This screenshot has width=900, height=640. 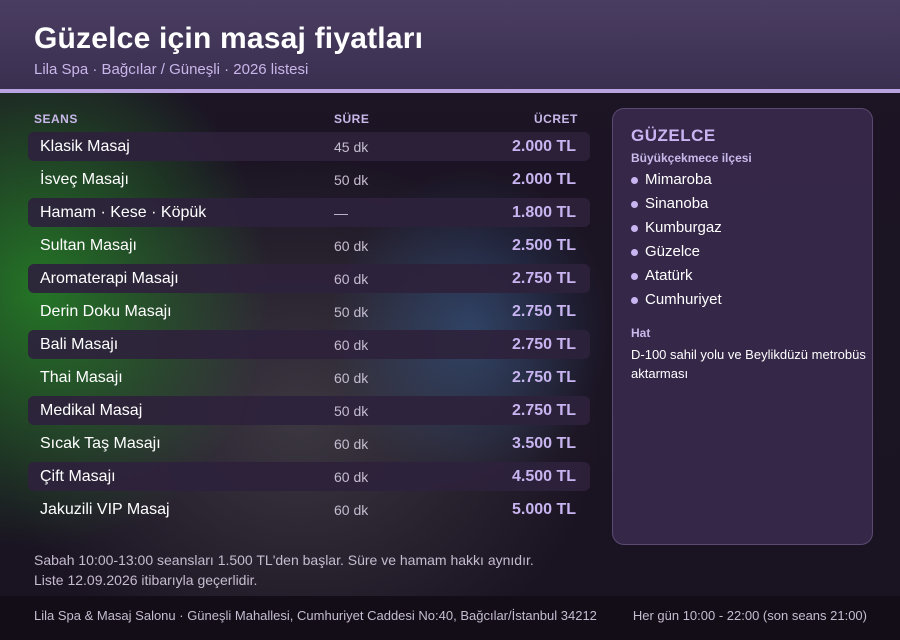 What do you see at coordinates (123, 212) in the screenshot?
I see `service-name: Hamam · Kese · Köpük` at bounding box center [123, 212].